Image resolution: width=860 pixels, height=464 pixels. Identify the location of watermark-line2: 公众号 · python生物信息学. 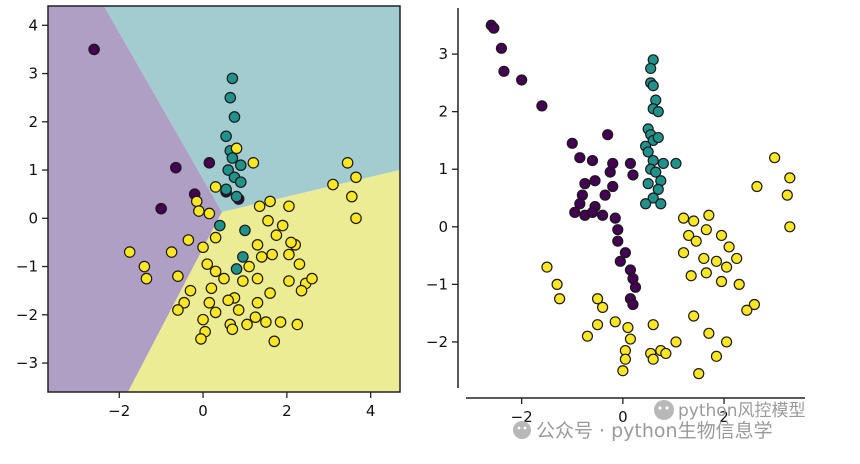
(654, 431).